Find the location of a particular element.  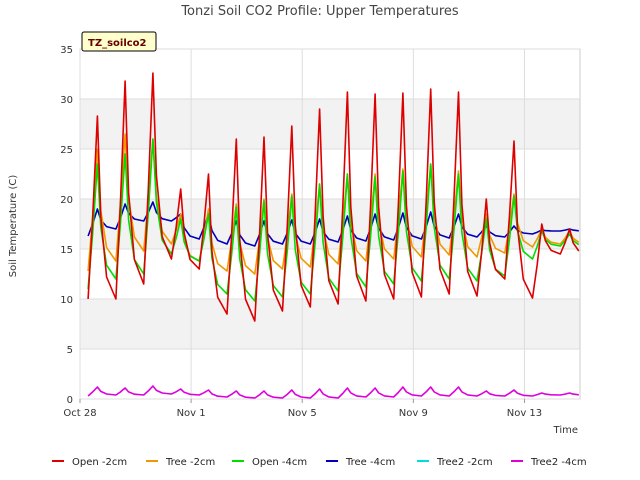

x-tick-labels: Oct 28 Nov 1 Nov 5 Nov 9 Nov 13 is located at coordinates (302, 409).